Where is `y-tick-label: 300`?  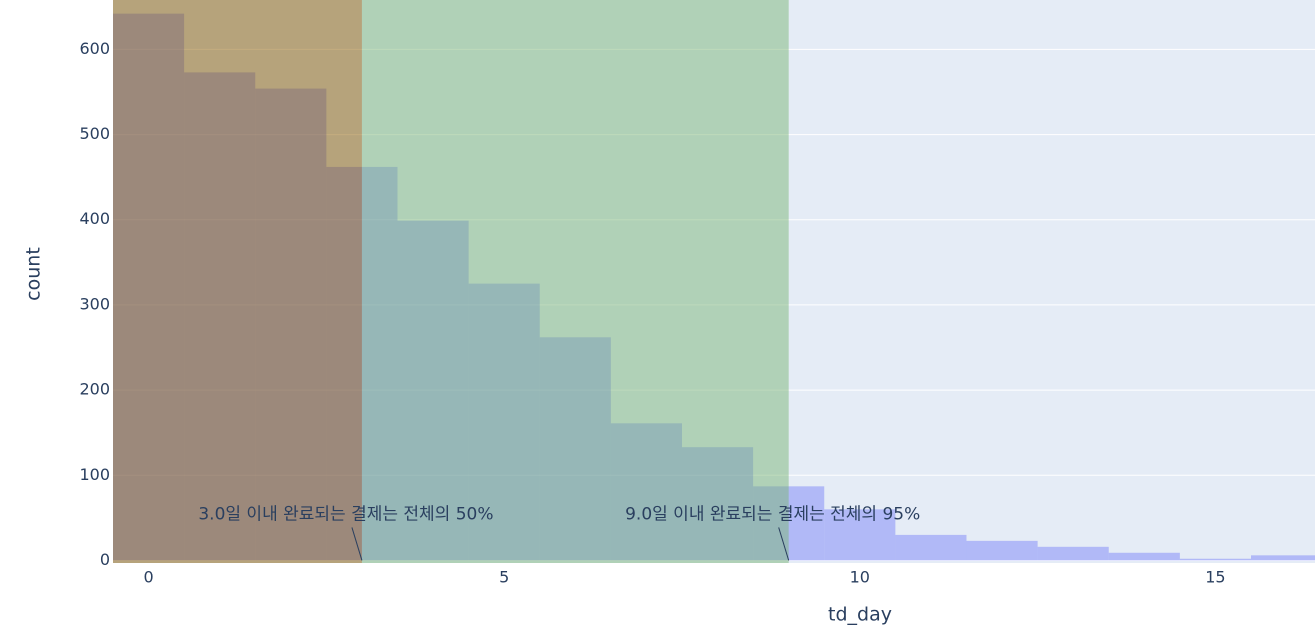 y-tick-label: 300 is located at coordinates (94, 303).